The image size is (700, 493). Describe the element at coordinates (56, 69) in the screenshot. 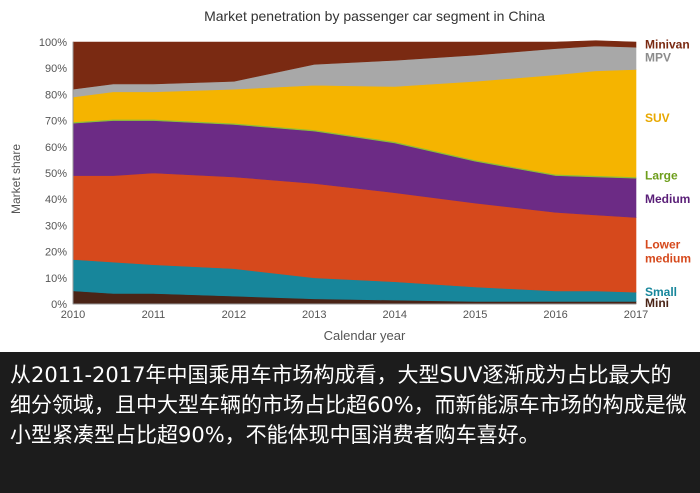

I see `y-tick-label: 90%` at that location.